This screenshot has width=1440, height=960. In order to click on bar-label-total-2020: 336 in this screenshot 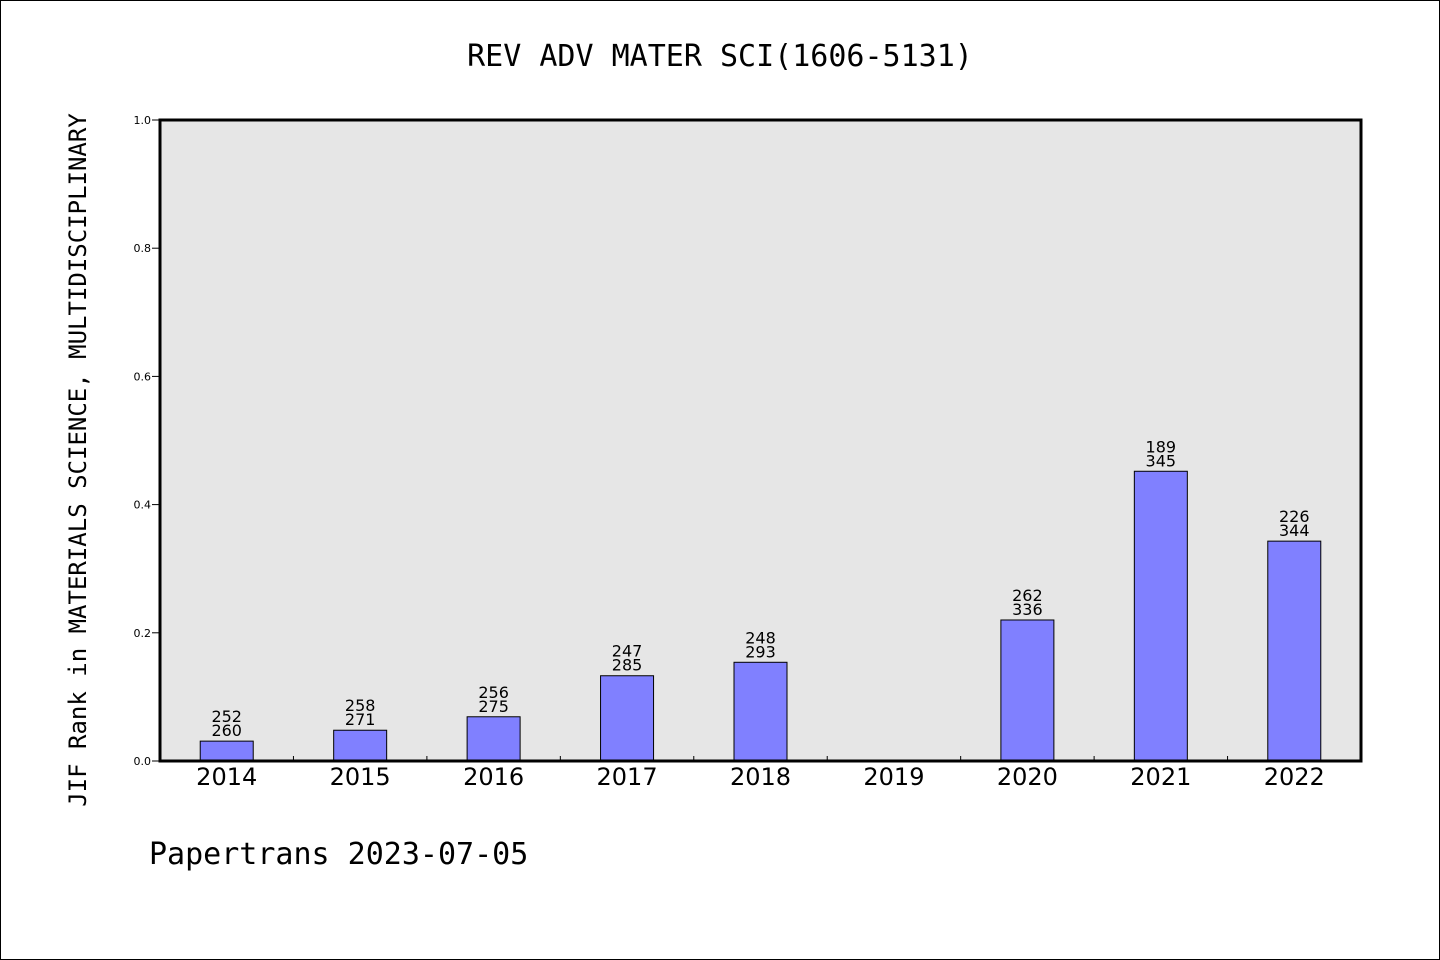, I will do `click(1027, 609)`.